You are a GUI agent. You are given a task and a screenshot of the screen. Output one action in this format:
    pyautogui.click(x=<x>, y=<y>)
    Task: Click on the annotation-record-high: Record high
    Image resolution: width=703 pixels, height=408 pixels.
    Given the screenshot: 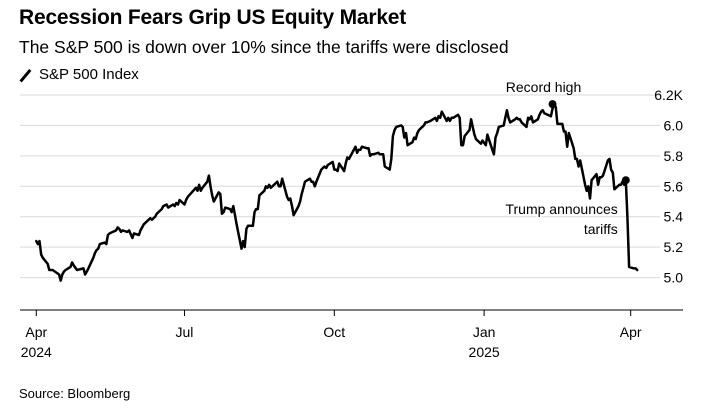 What is the action you would take?
    pyautogui.click(x=544, y=87)
    